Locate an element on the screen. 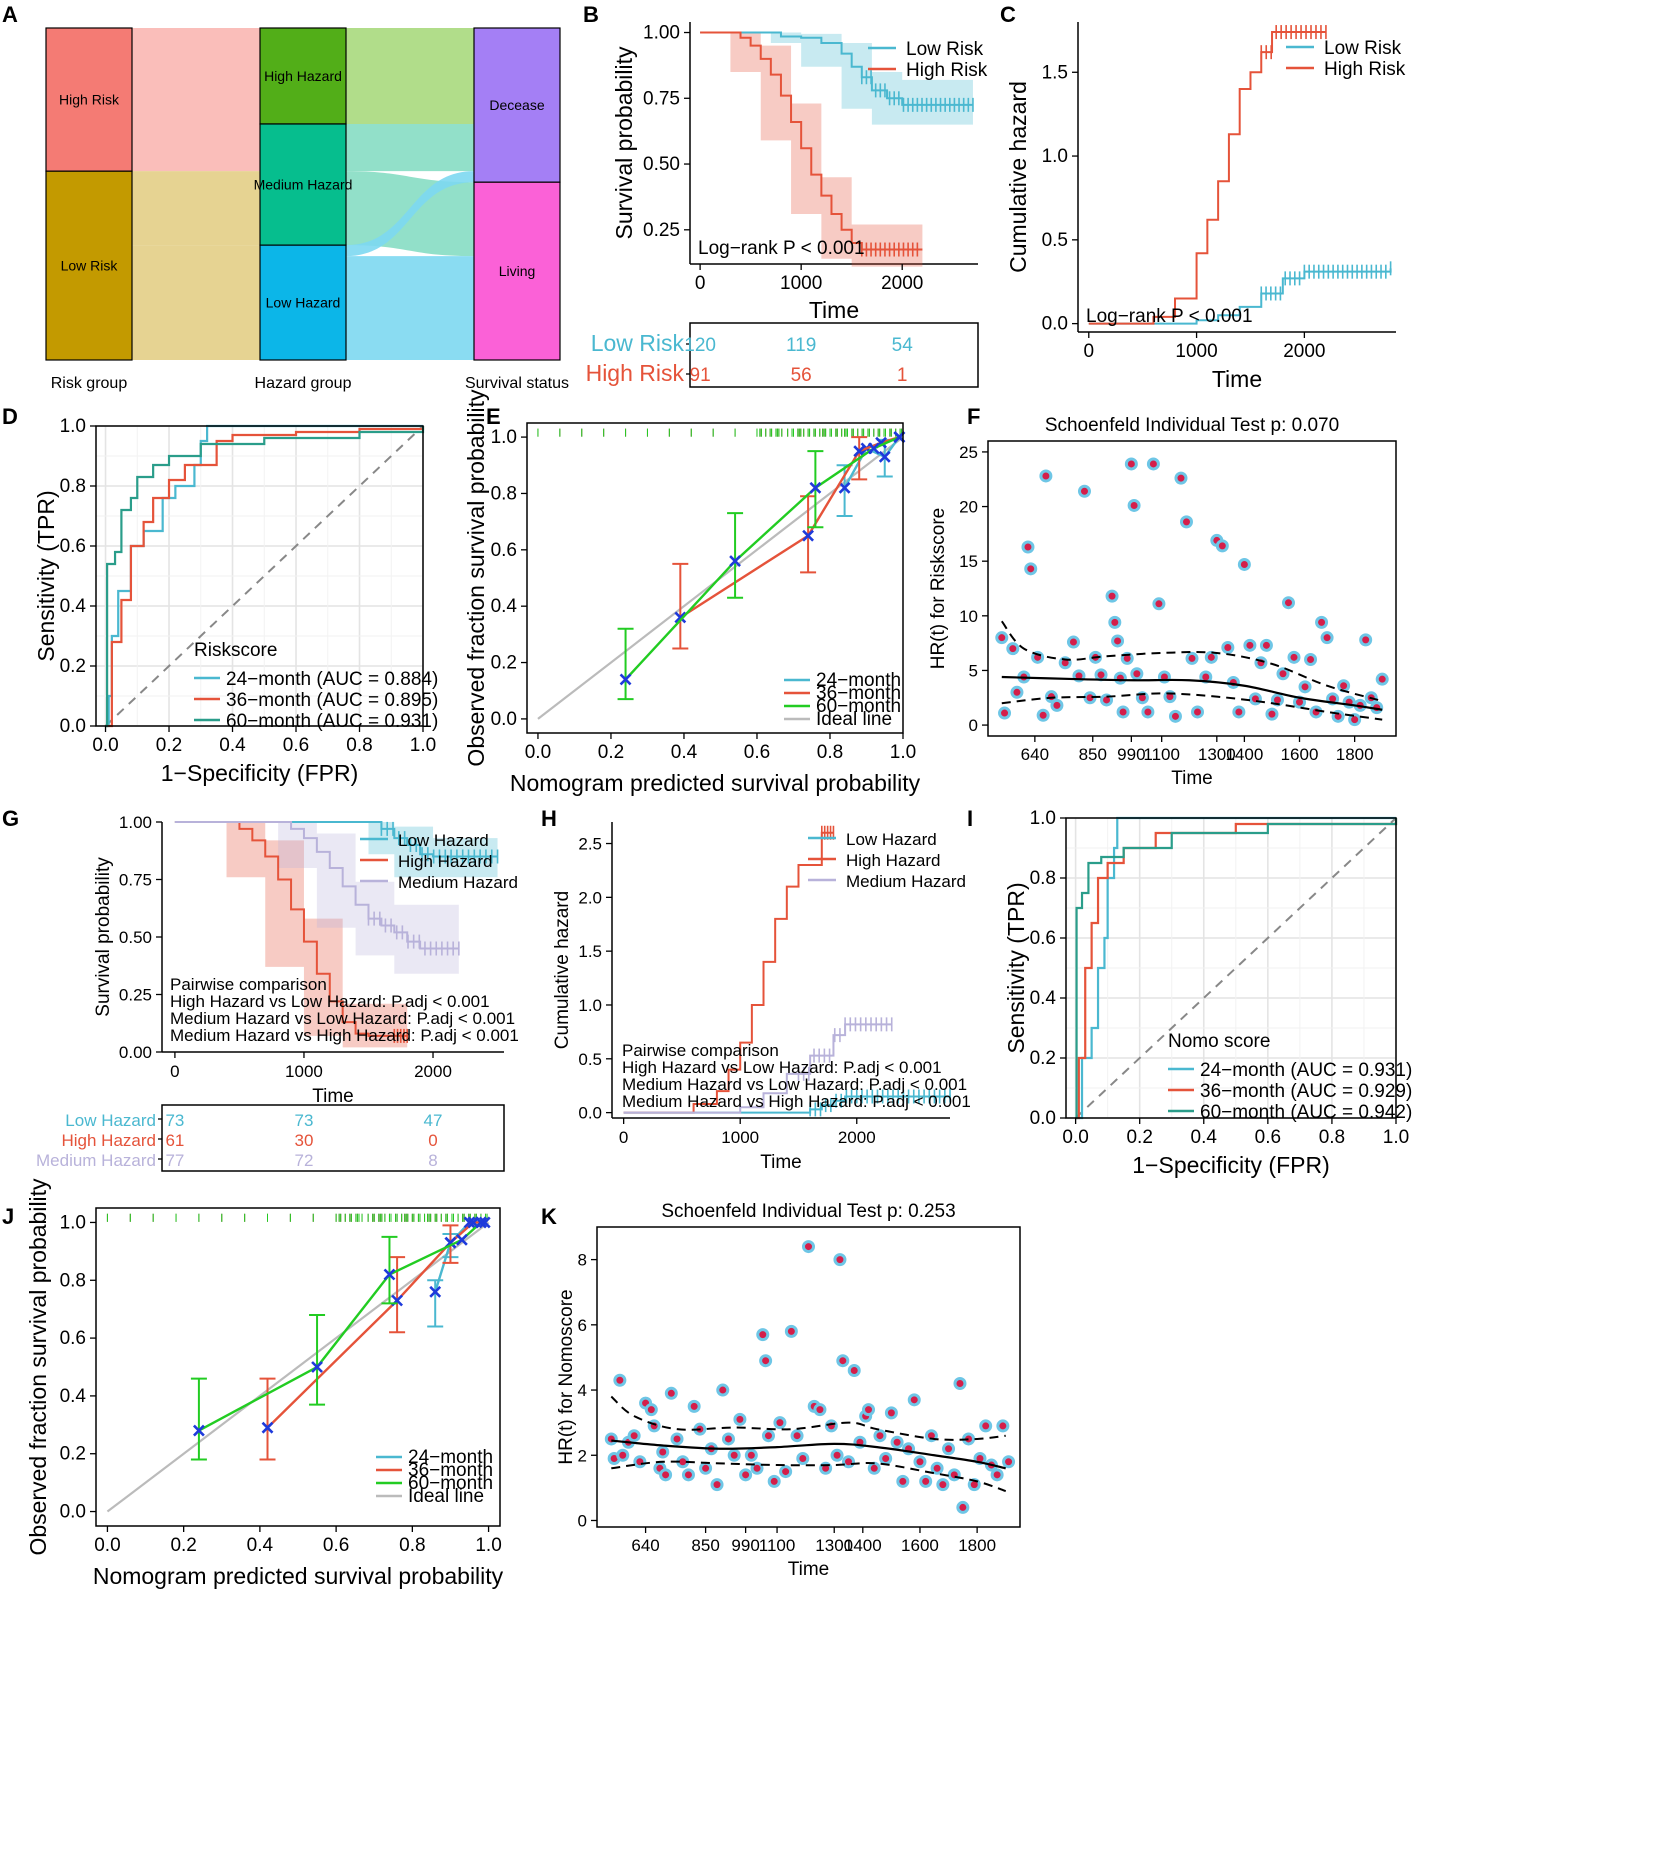  x-tick-label: 0.0 is located at coordinates (1075, 1137).